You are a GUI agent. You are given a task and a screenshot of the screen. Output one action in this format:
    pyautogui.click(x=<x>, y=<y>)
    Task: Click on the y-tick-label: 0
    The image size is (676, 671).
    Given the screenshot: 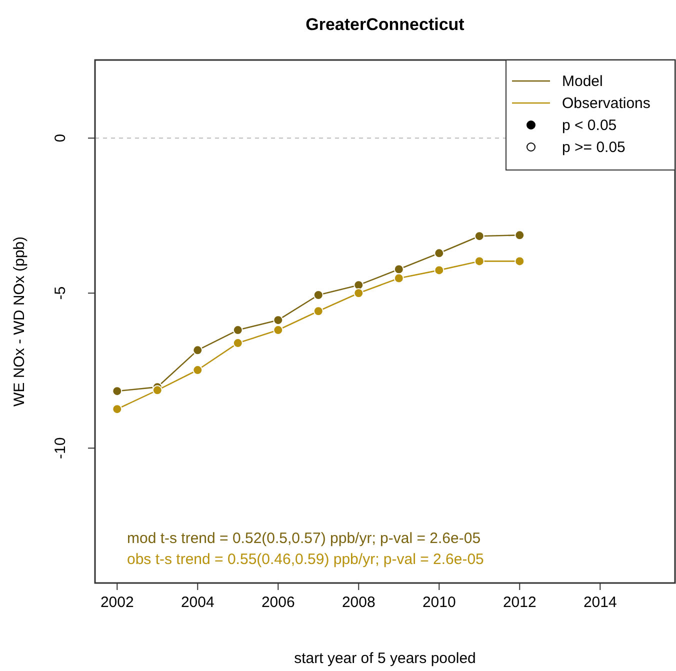 What is the action you would take?
    pyautogui.click(x=60, y=138)
    